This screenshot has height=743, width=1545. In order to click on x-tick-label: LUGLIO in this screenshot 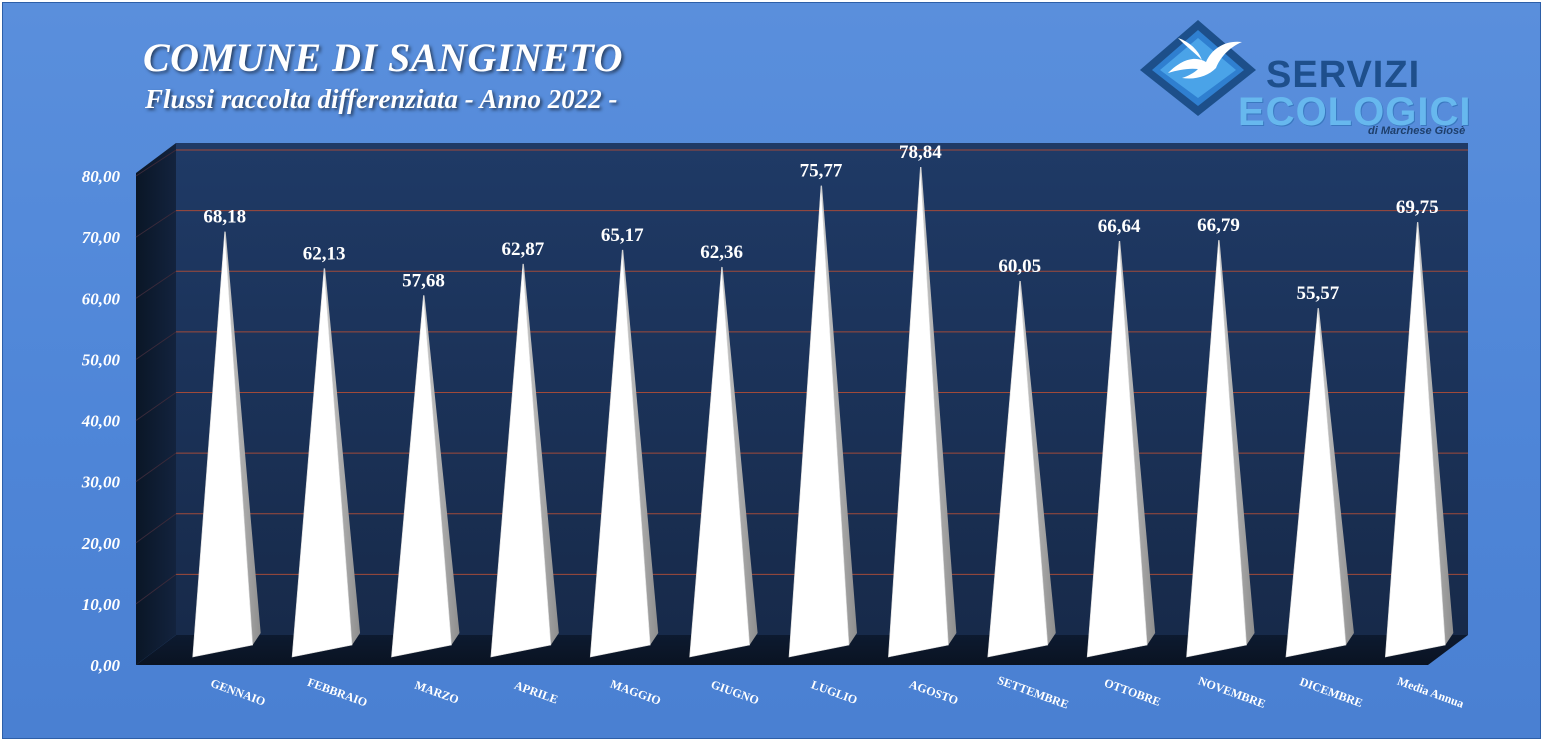, I will do `click(834, 692)`.